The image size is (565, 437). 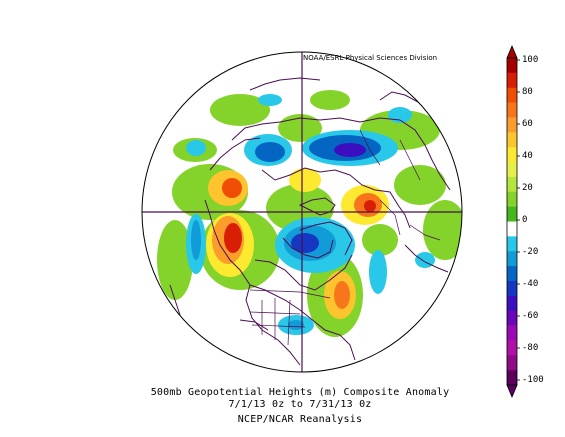 What do you see at coordinates (527, 188) in the screenshot?
I see `colorbar-tick-label: 20` at bounding box center [527, 188].